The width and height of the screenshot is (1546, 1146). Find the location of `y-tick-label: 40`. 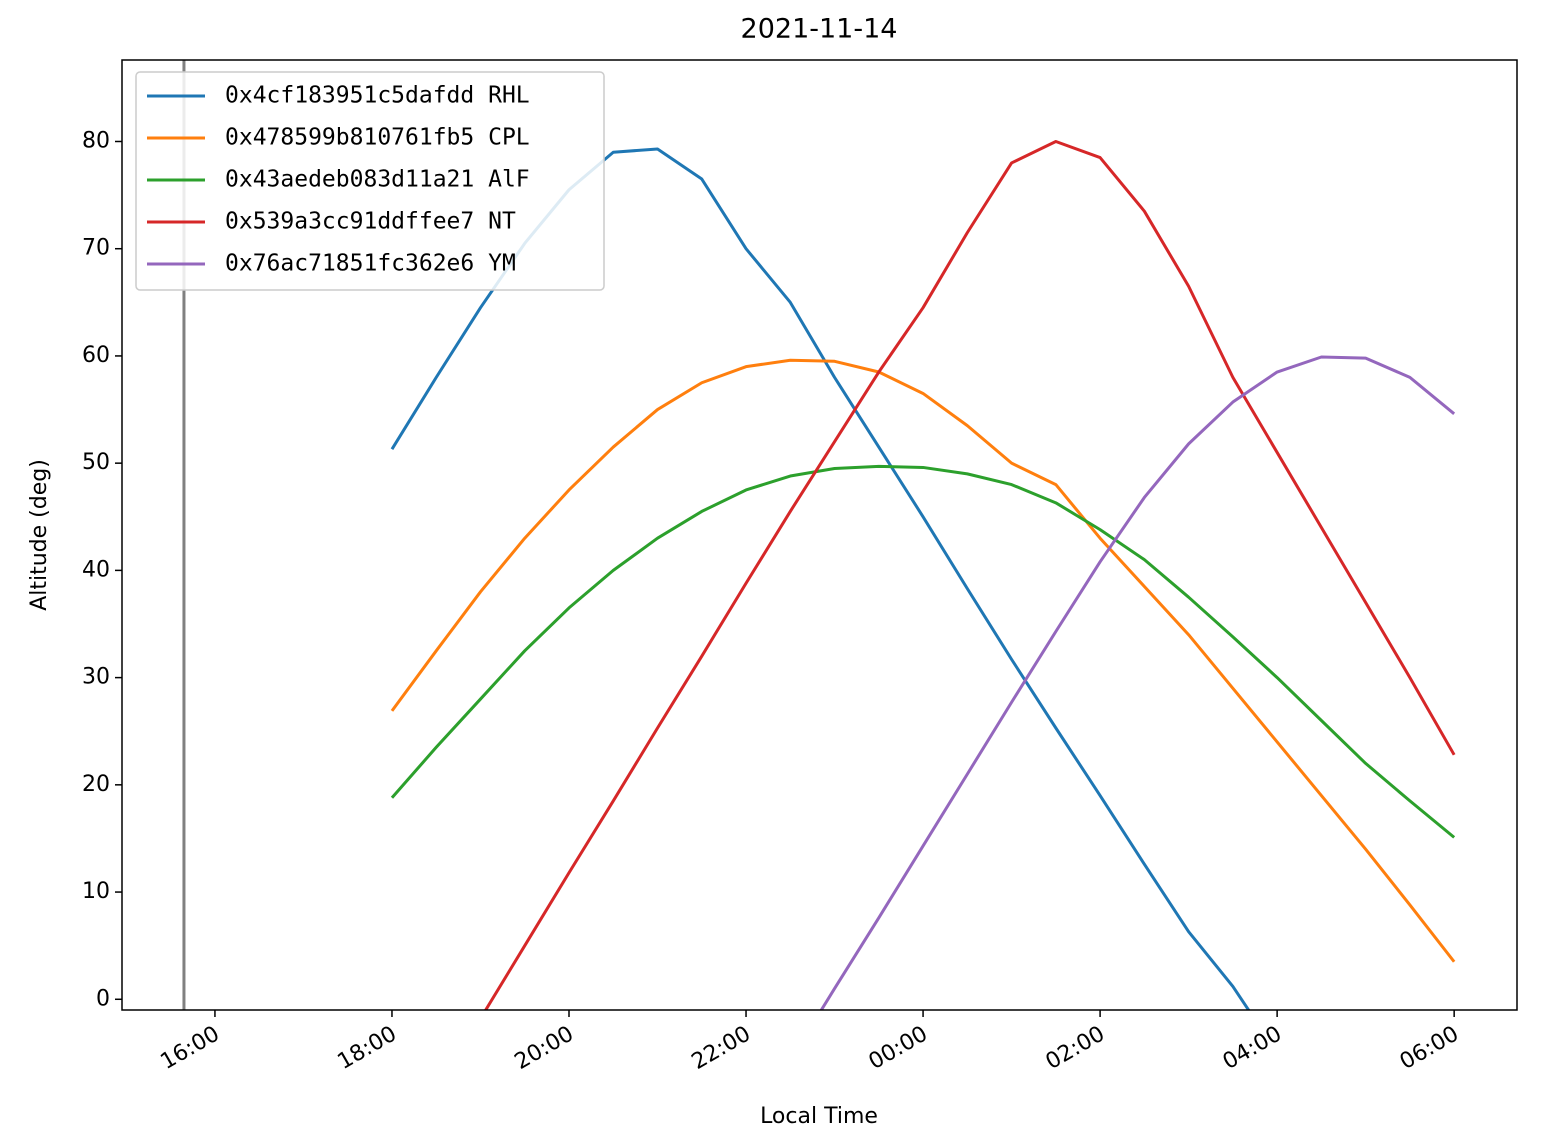

y-tick-label: 40 is located at coordinates (96, 569).